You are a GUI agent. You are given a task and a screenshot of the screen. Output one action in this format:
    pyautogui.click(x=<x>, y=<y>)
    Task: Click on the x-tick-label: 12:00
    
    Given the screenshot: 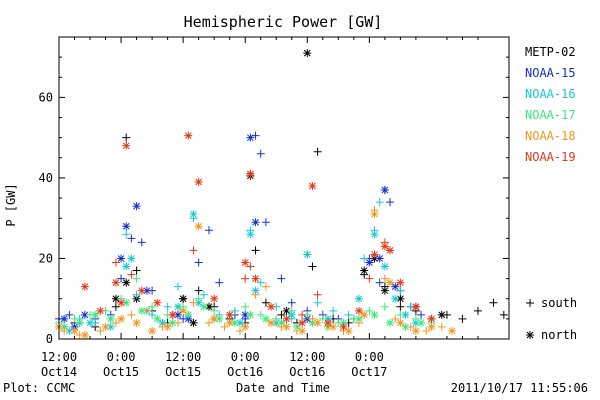 What is the action you would take?
    pyautogui.click(x=183, y=357)
    